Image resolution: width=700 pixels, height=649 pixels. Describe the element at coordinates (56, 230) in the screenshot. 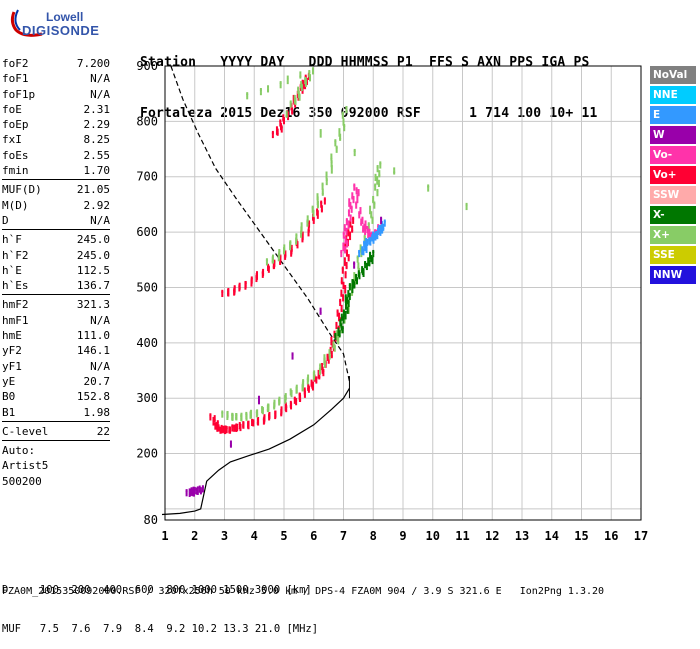

I see `param-separator` at that location.